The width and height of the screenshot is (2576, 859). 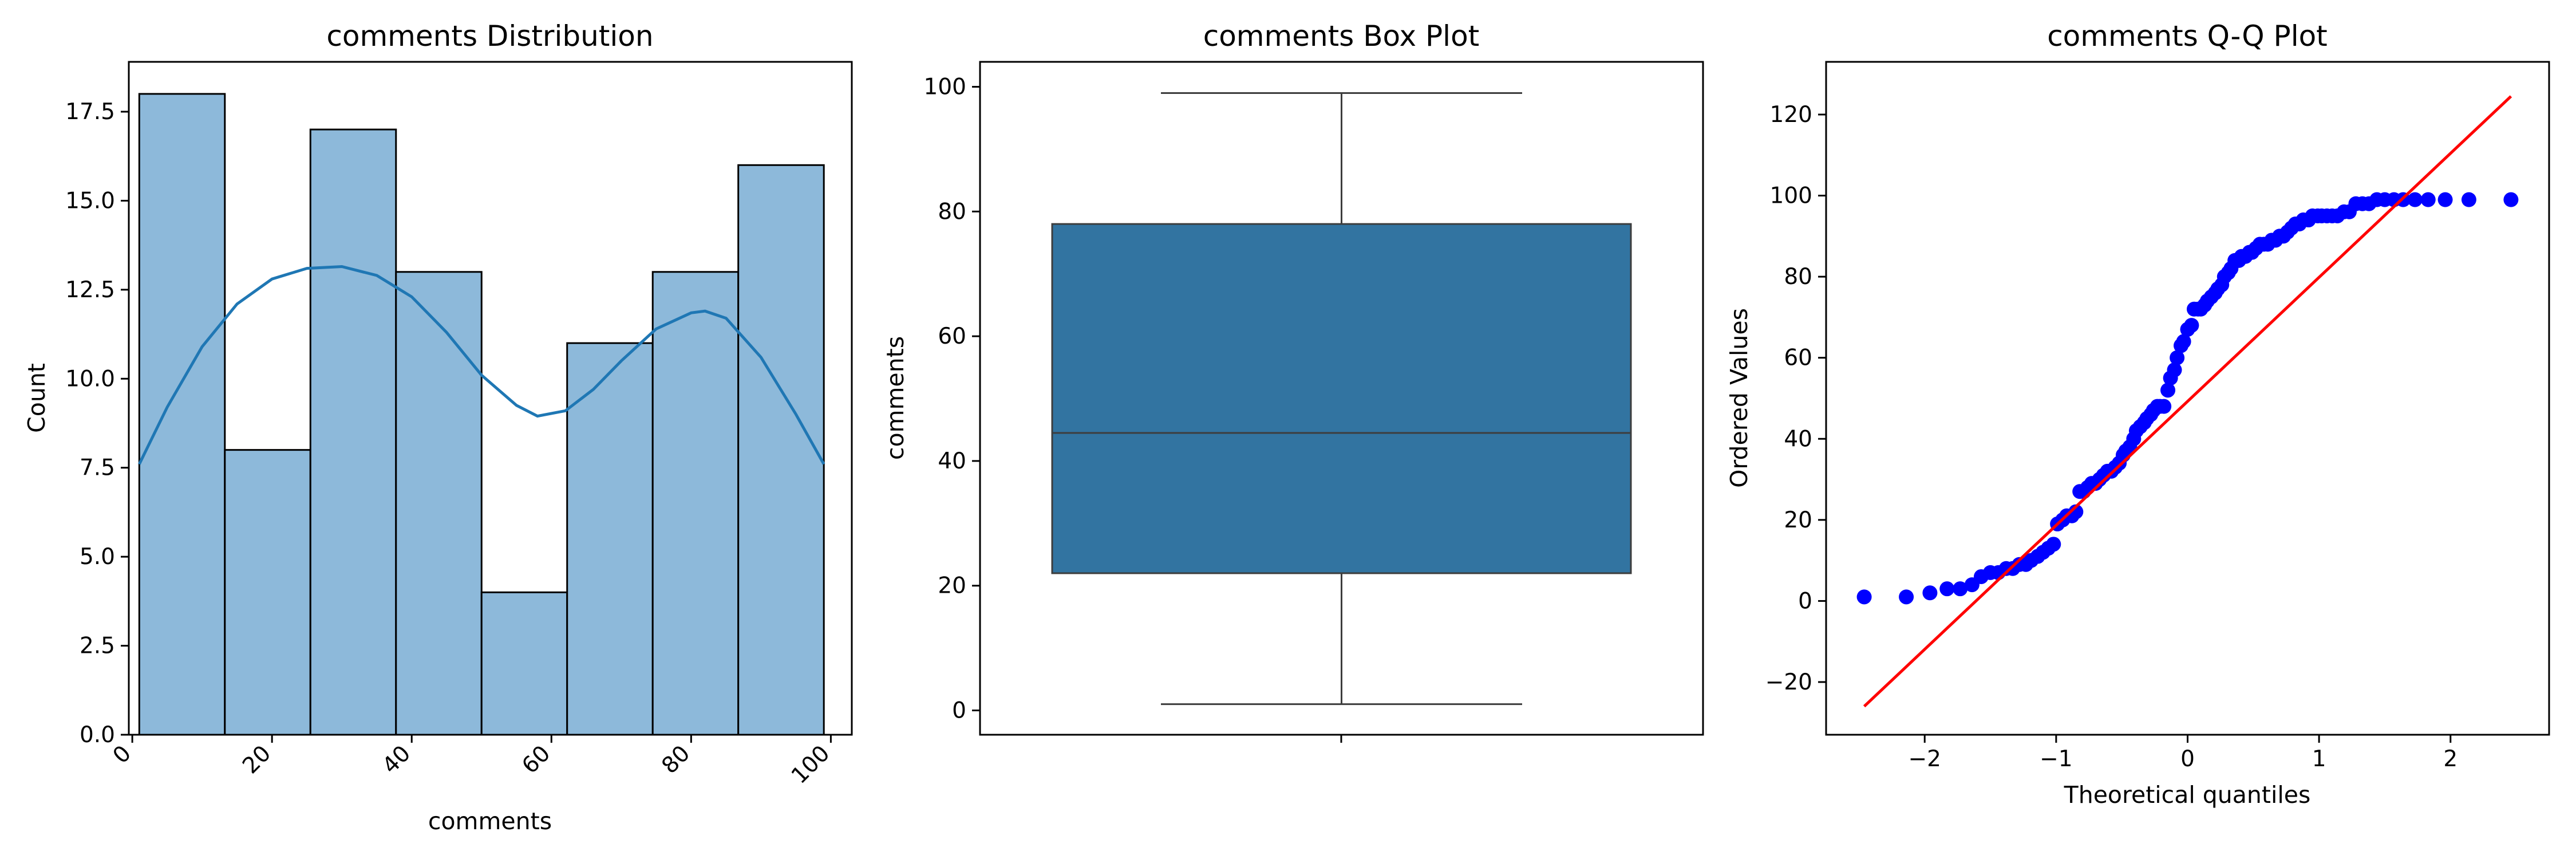 I want to click on histogram-x-ticks: 0 20 40 60 80 100, so click(x=471, y=762).